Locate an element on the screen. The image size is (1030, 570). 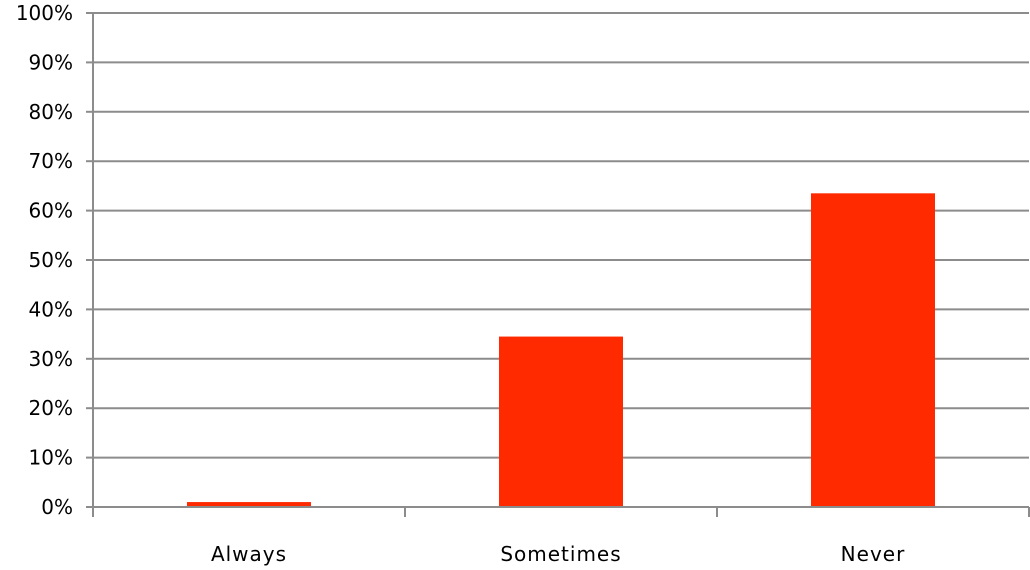
bar-sometimes is located at coordinates (561, 421).